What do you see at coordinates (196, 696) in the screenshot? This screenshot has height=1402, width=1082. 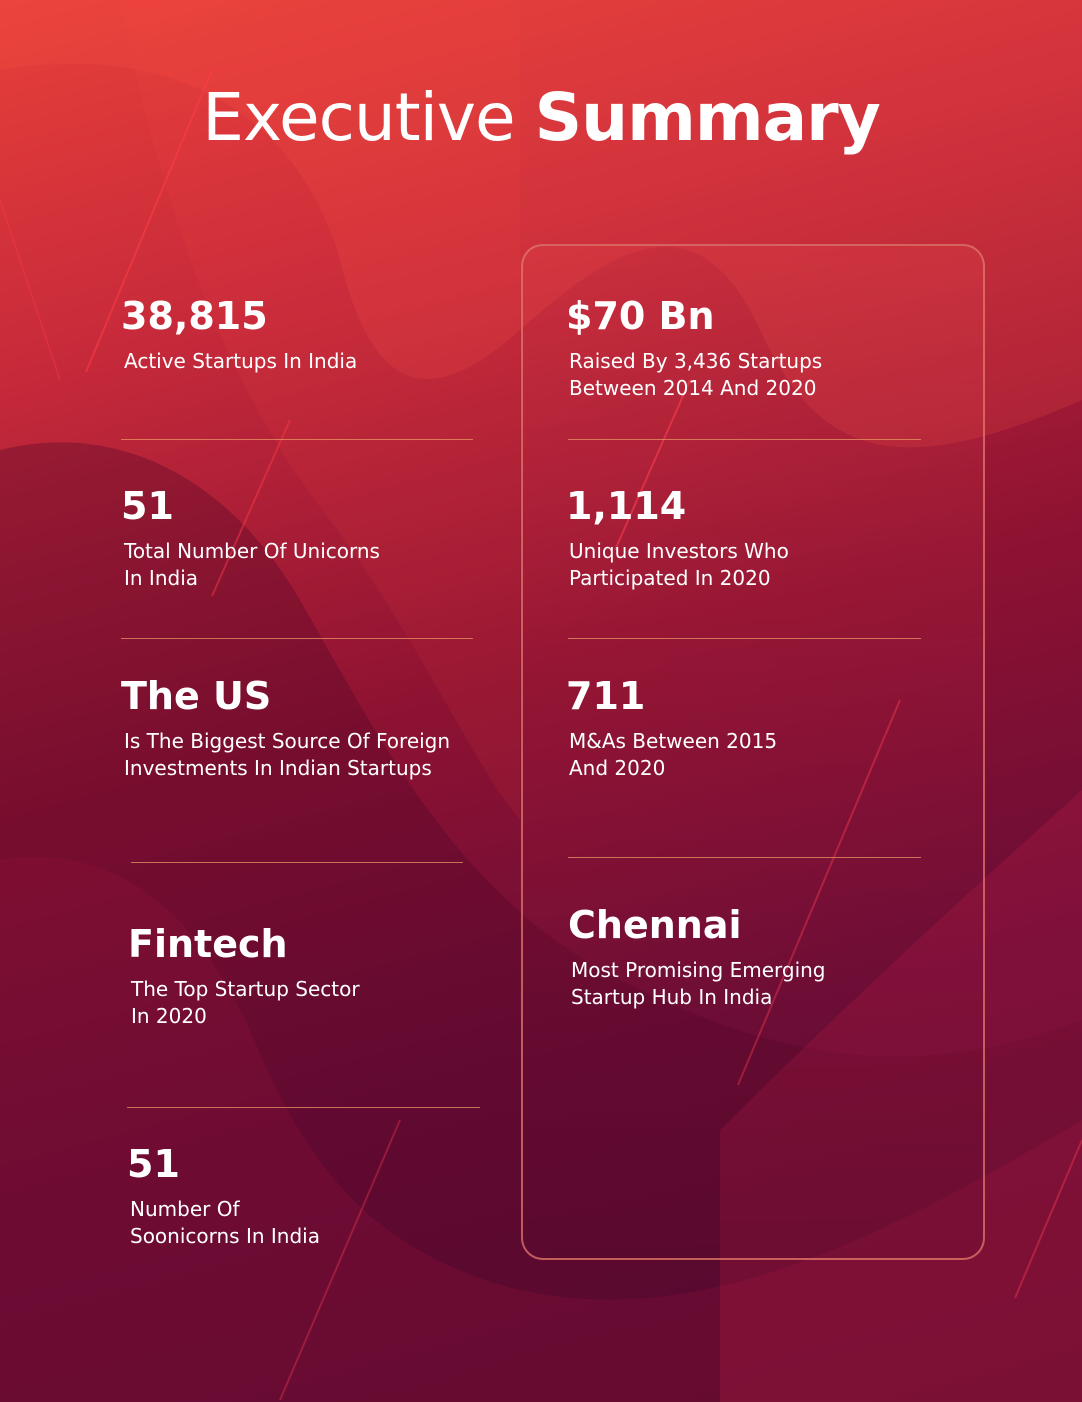 I see `stat-value: The US` at bounding box center [196, 696].